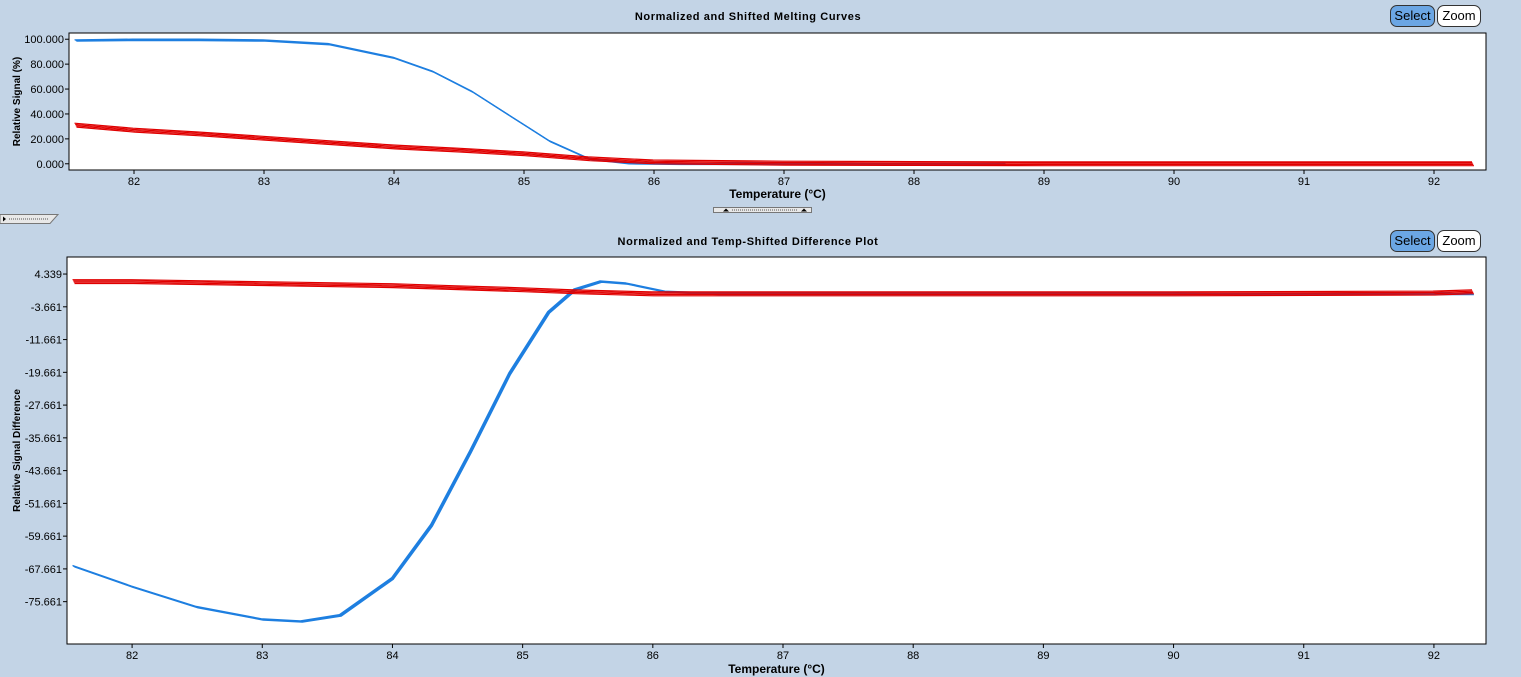 This screenshot has width=1521, height=677. What do you see at coordinates (43, 570) in the screenshot?
I see `y-tick-label: -67.661` at bounding box center [43, 570].